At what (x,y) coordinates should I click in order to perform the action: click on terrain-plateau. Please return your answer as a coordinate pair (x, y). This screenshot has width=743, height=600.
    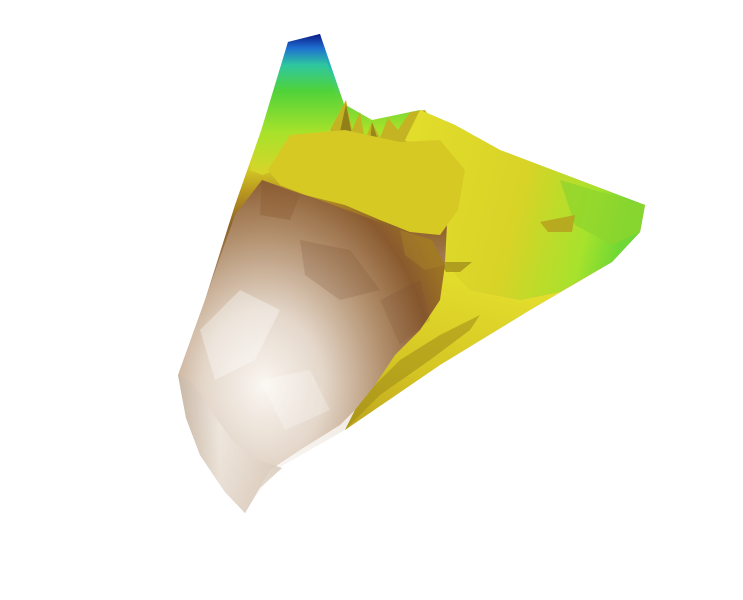
    Looking at the image, I should click on (366, 182).